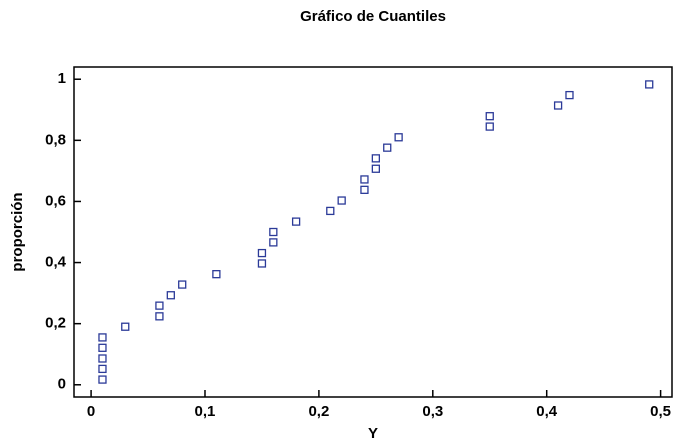 The image size is (674, 444). I want to click on x-tick-label: 0,5, so click(660, 411).